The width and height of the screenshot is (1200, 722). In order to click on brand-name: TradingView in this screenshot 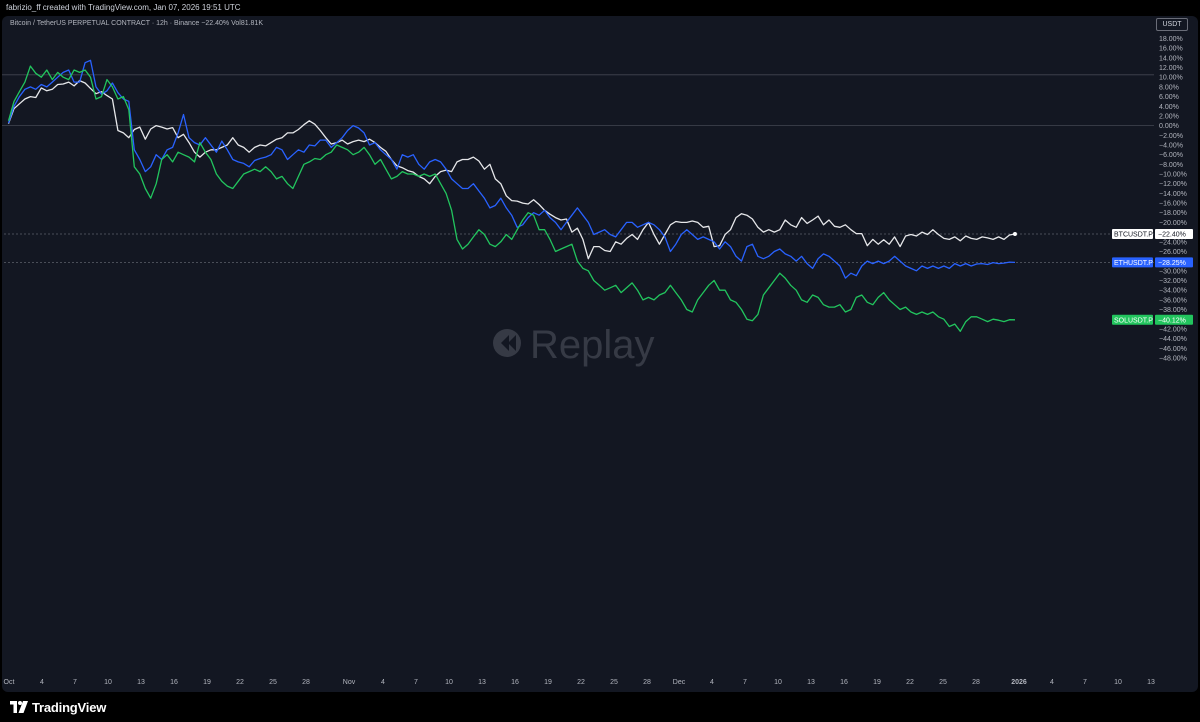, I will do `click(69, 707)`.